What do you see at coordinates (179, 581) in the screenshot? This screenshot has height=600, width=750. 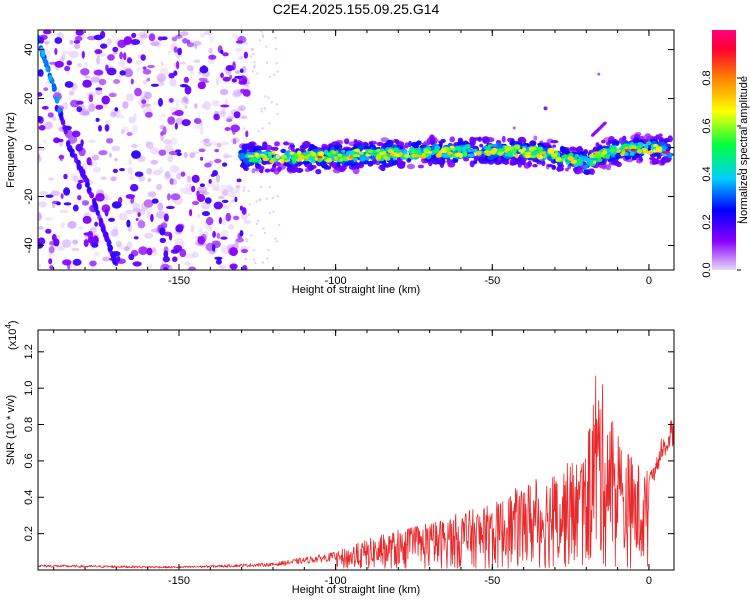 I see `x-tick-label: -150` at bounding box center [179, 581].